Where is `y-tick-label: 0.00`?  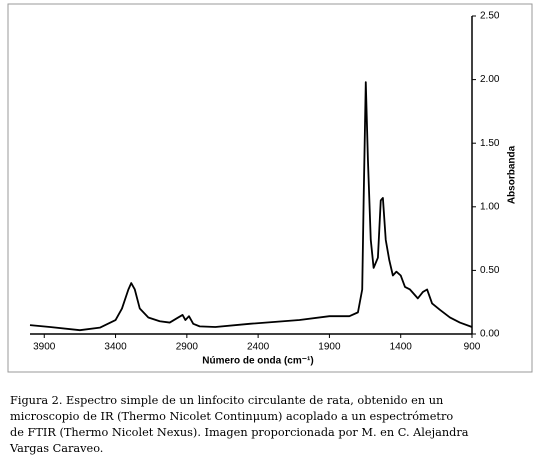 y-tick-label: 0.00 is located at coordinates (490, 334).